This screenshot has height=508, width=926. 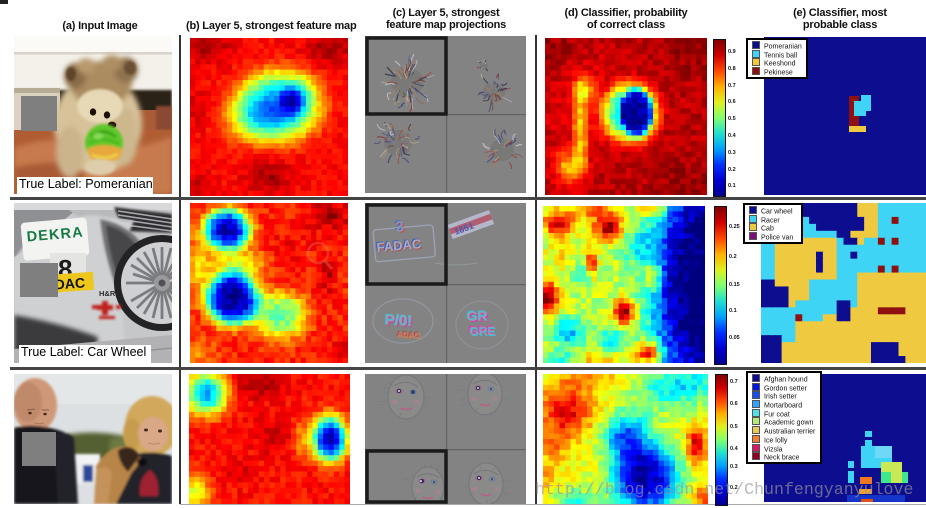 What do you see at coordinates (55, 235) in the screenshot?
I see `svg-text: DEKRA` at bounding box center [55, 235].